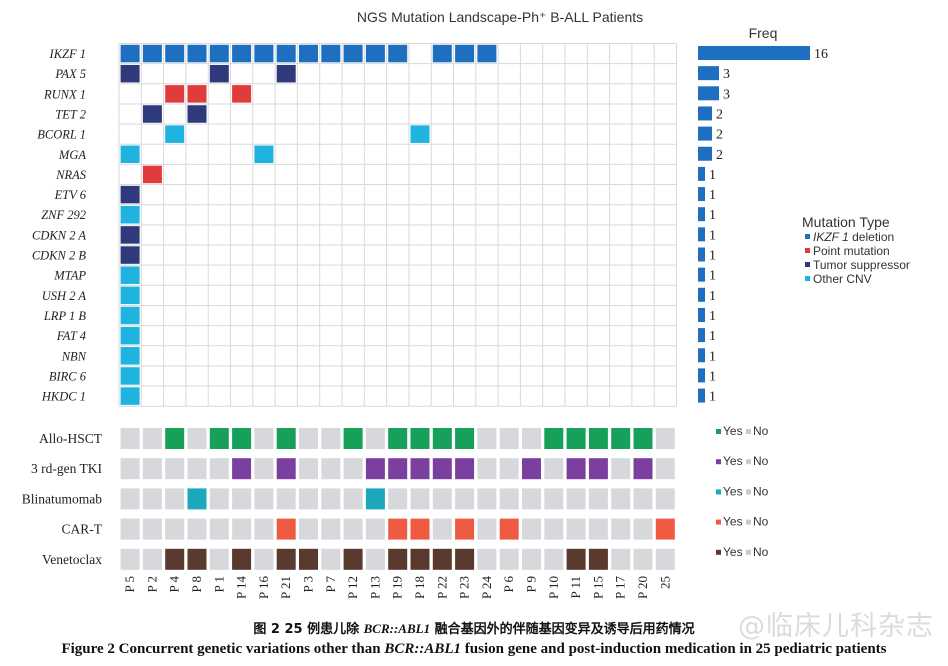  I want to click on patient-label: 25, so click(664, 582).